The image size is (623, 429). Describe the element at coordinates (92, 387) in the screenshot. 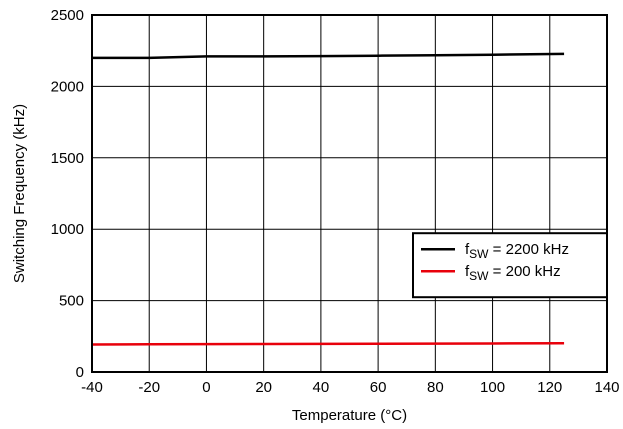

I see `x-tick-label: -40` at that location.